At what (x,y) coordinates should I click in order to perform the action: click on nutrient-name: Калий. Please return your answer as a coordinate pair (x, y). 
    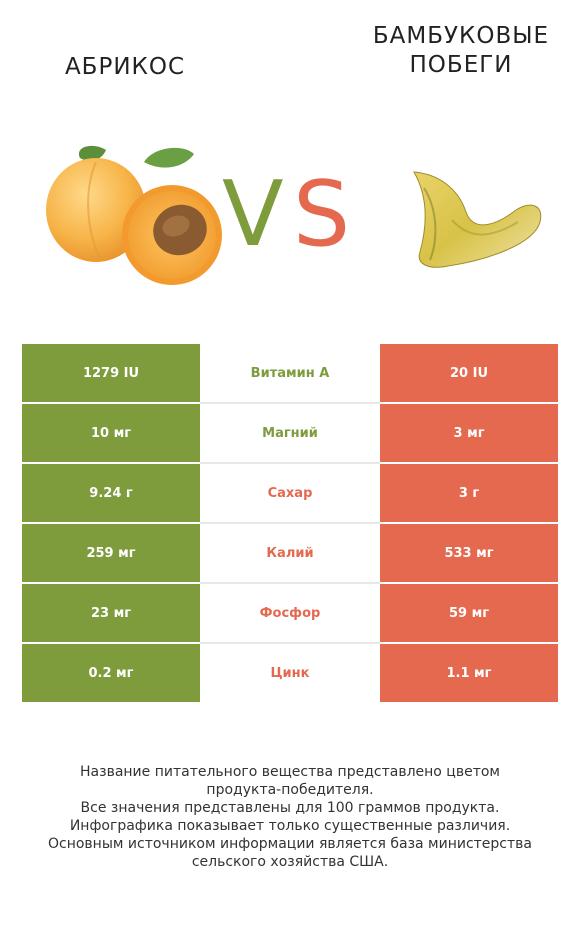
    Looking at the image, I should click on (290, 553).